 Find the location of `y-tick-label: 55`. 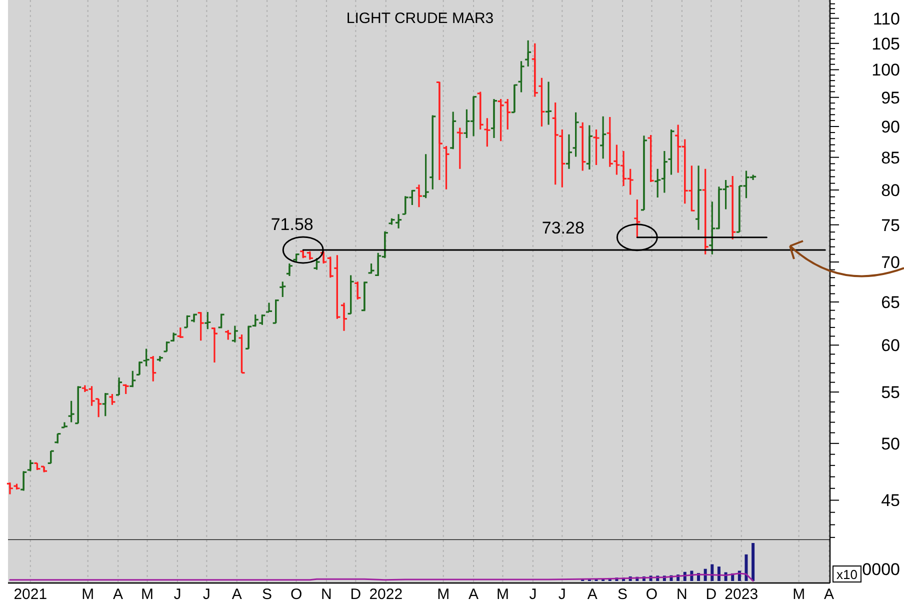

y-tick-label: 55 is located at coordinates (890, 392).